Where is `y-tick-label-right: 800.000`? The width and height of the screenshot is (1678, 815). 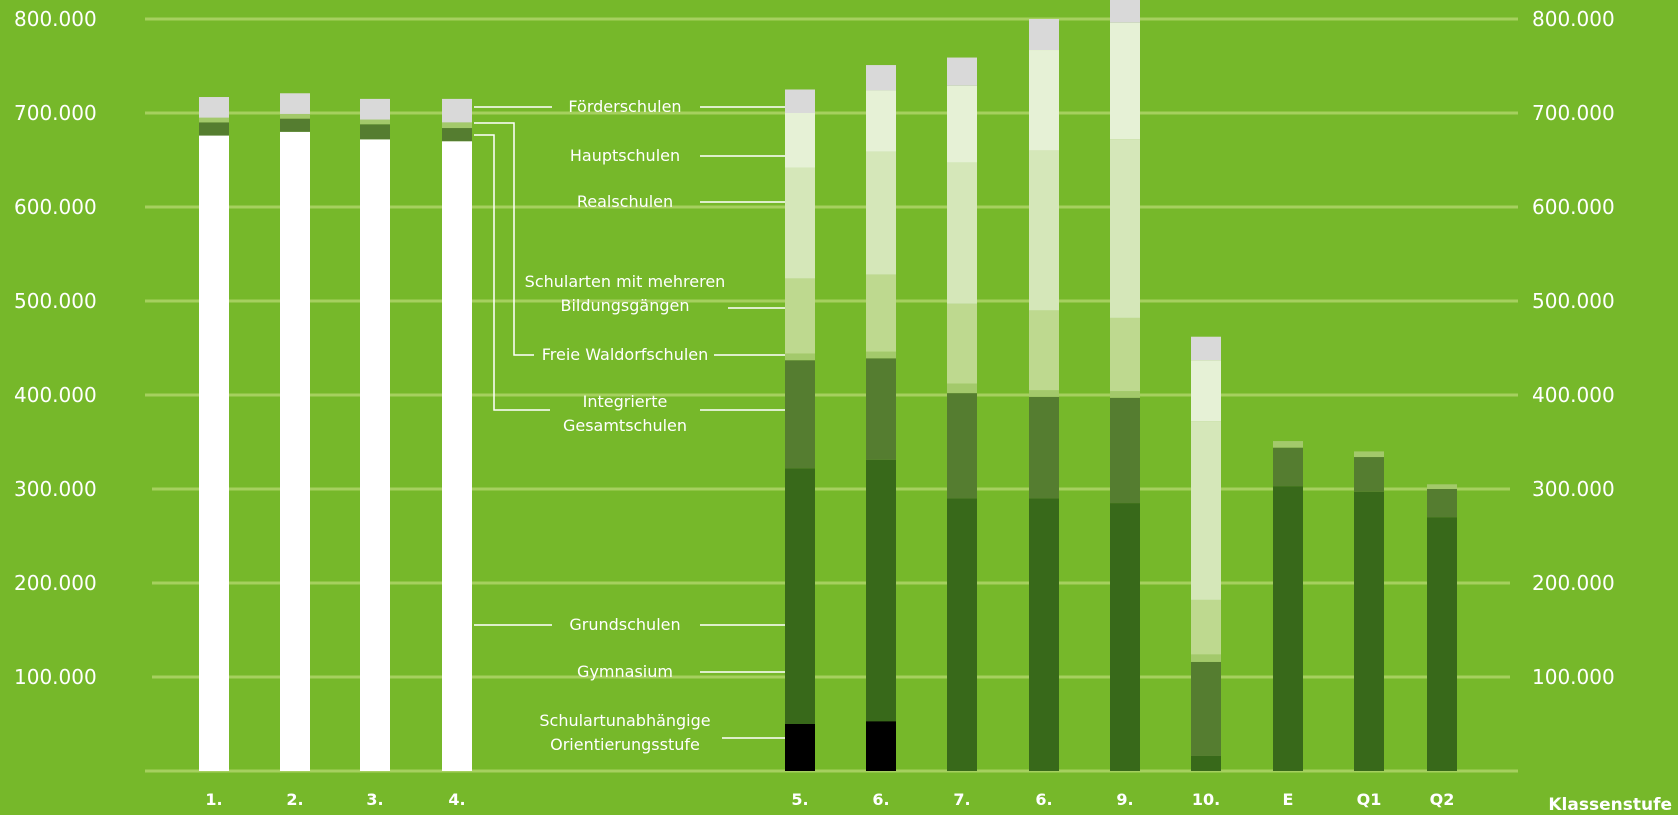
y-tick-label-right: 800.000 is located at coordinates (1573, 19).